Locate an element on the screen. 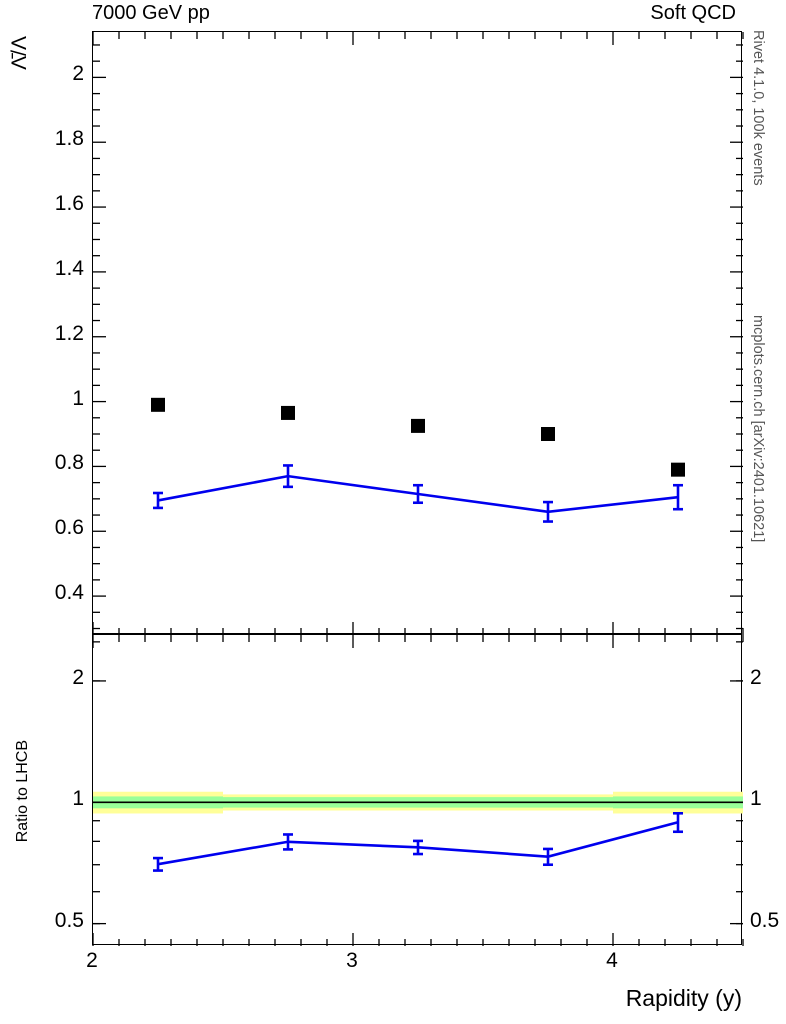 The width and height of the screenshot is (786, 1024). y-tick-label-main-1: 1 is located at coordinates (78, 398).